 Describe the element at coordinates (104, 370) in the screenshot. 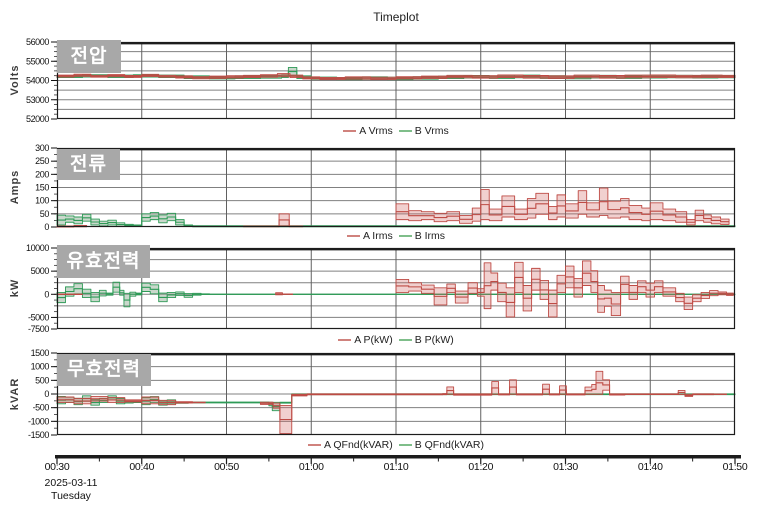

I see `reactive-power-overlay-label: 무효전력` at that location.